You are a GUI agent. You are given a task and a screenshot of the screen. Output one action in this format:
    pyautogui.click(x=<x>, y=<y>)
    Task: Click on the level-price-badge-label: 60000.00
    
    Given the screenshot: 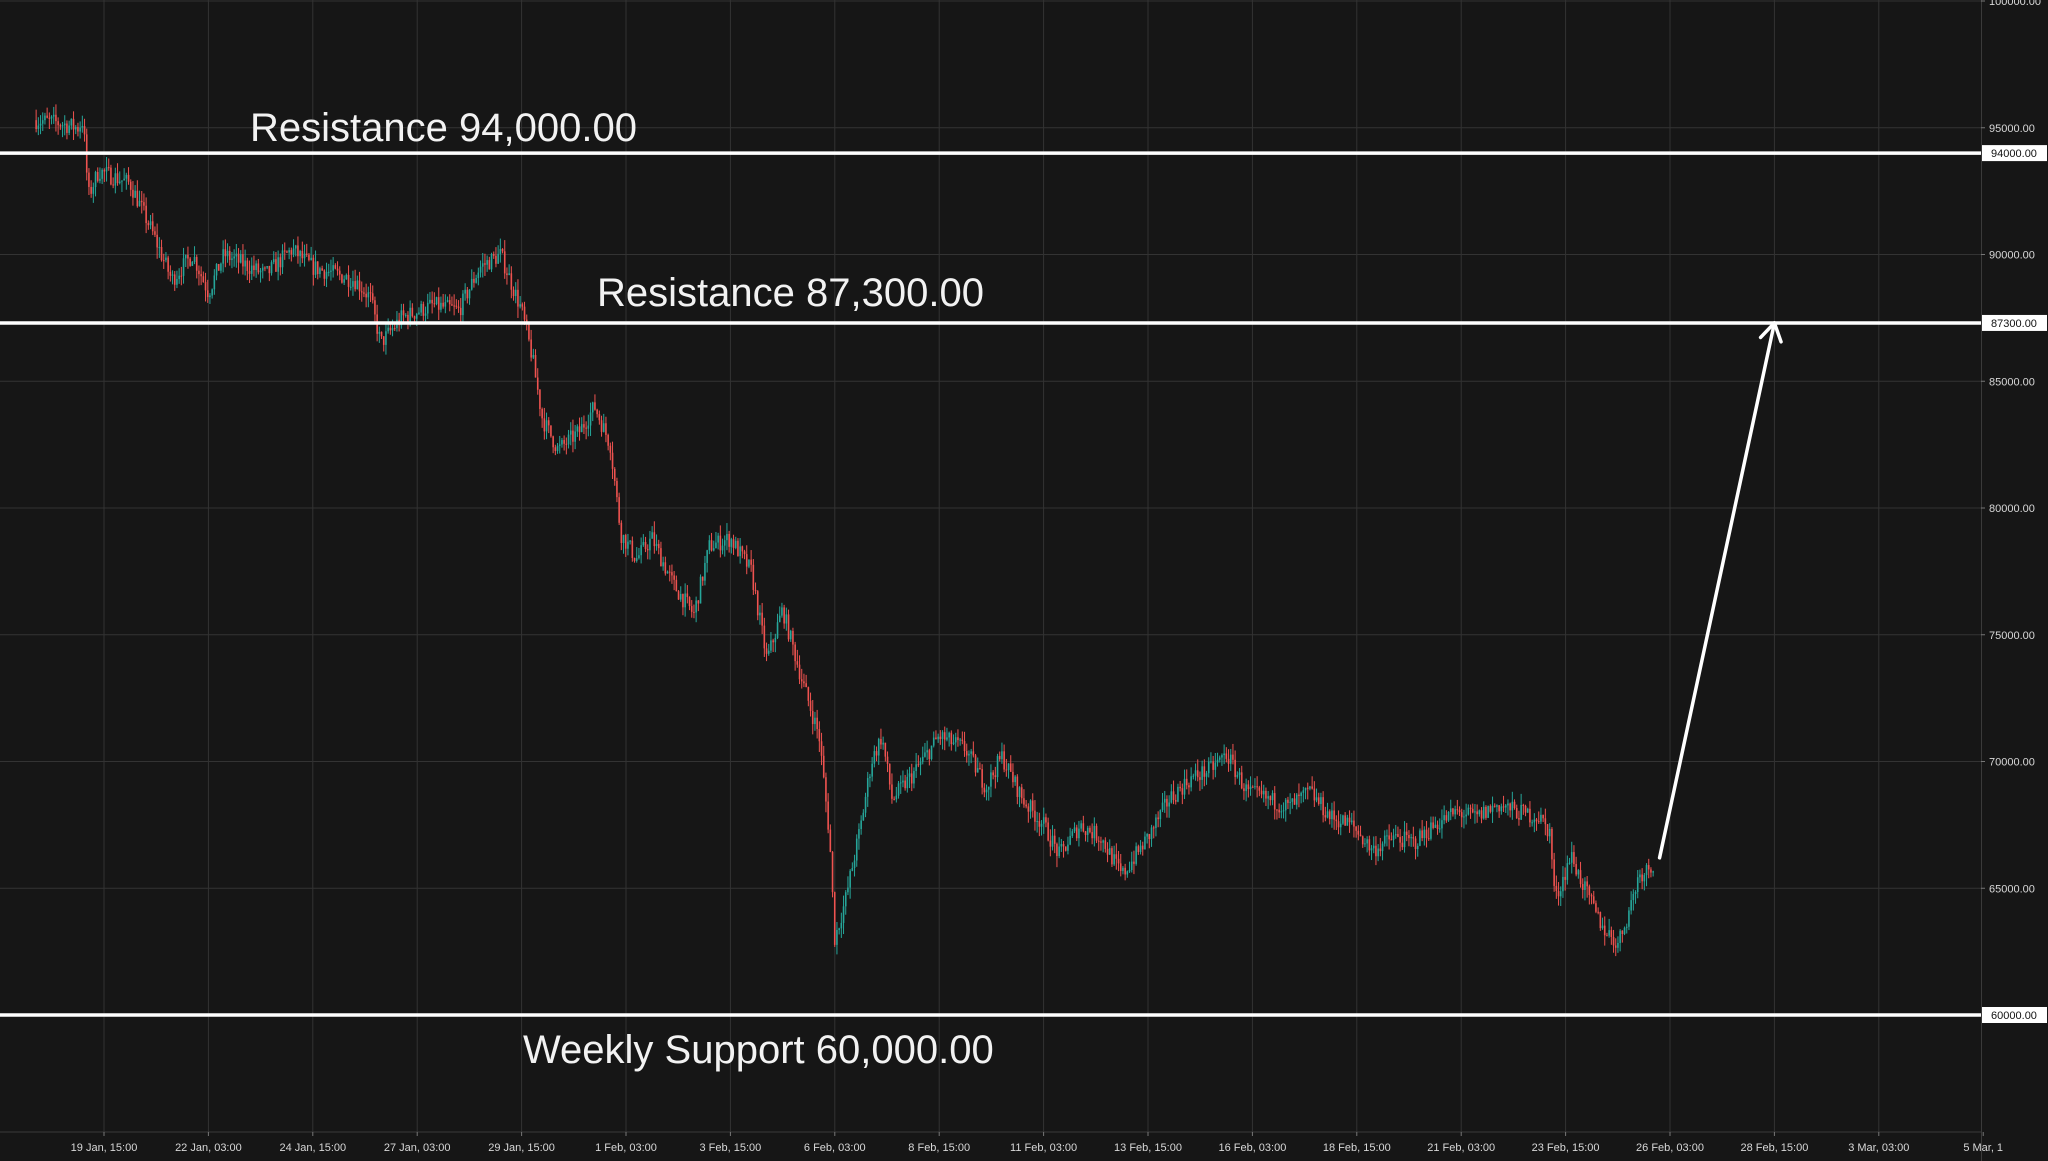 What is the action you would take?
    pyautogui.click(x=2014, y=1016)
    